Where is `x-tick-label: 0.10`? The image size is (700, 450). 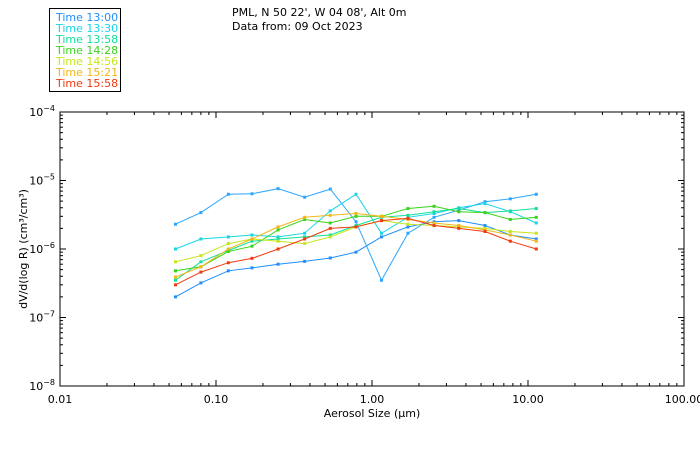
x-tick-label: 0.10 is located at coordinates (216, 399).